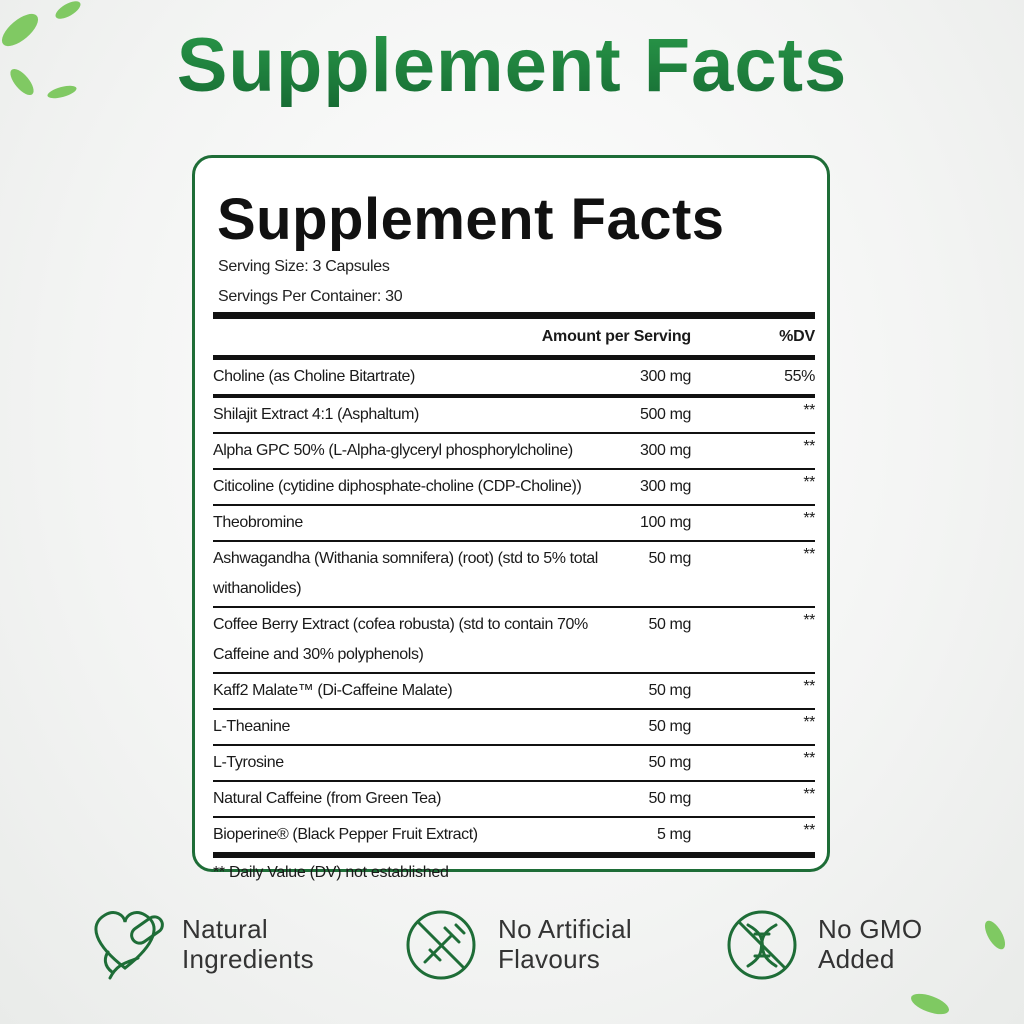  What do you see at coordinates (345, 834) in the screenshot?
I see `ingredient-name: Bioperine® (Black Pepper Fruit Extract)` at bounding box center [345, 834].